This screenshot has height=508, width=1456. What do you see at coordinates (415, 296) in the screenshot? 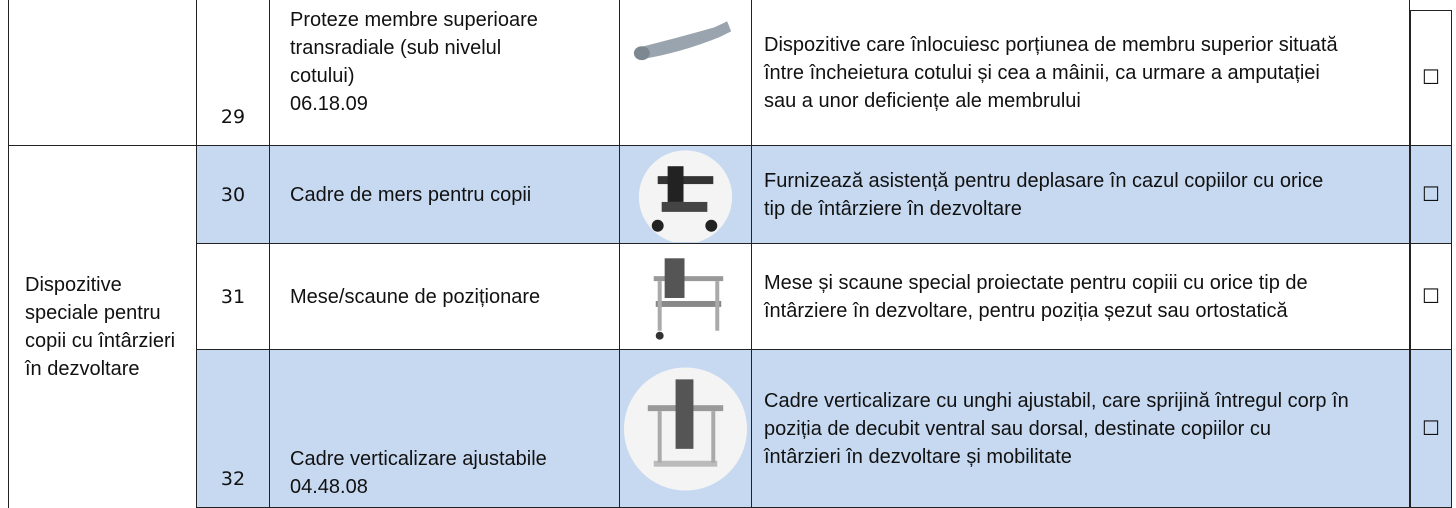
I see `cell-text: Mese/scaune de poziționare` at bounding box center [415, 296].